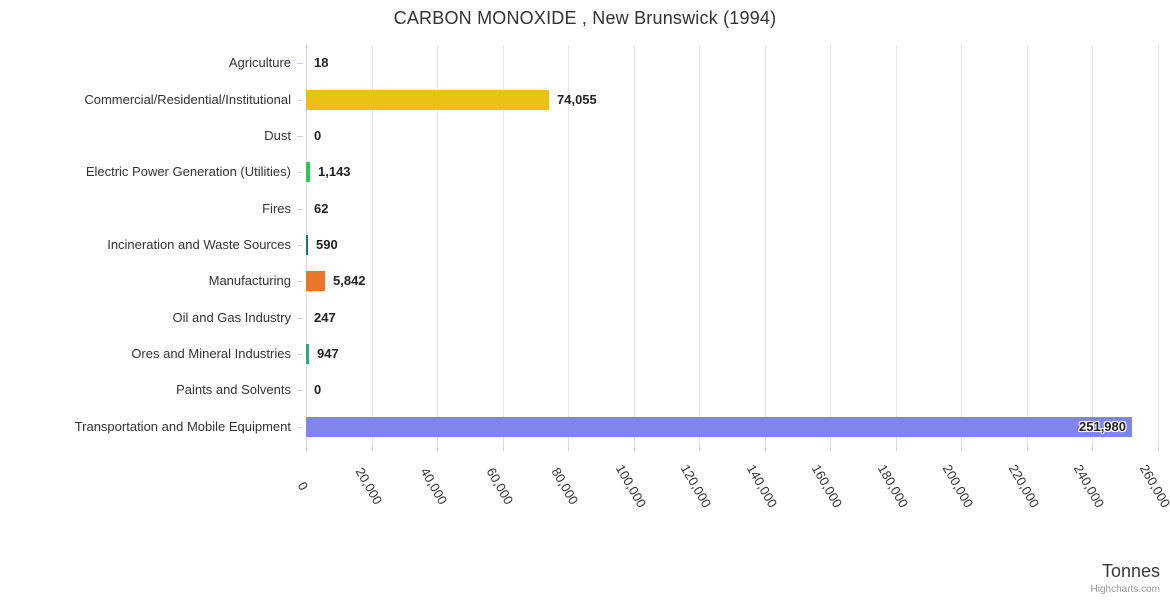 This screenshot has height=600, width=1170. I want to click on bar-value-label: 1,143, so click(334, 171).